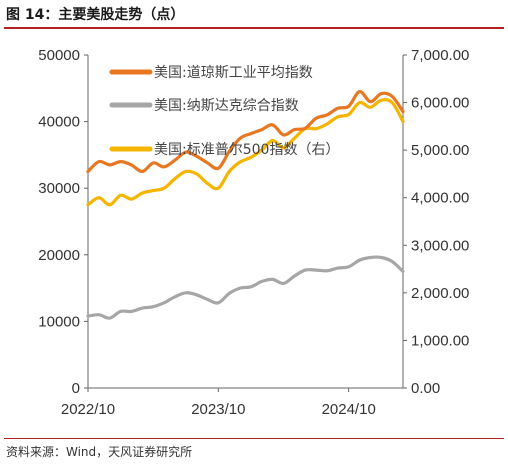 This screenshot has height=465, width=508. What do you see at coordinates (440, 245) in the screenshot?
I see `y-right-tick-label: 3,000.00` at bounding box center [440, 245].